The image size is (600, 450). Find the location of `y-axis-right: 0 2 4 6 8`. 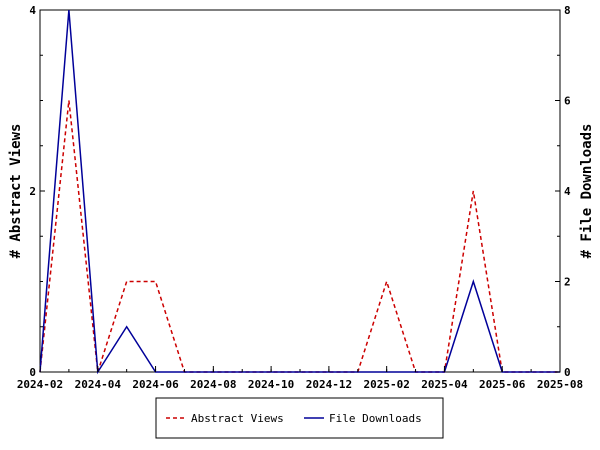

y-axis-right: 0 2 4 6 8 is located at coordinates (563, 191).